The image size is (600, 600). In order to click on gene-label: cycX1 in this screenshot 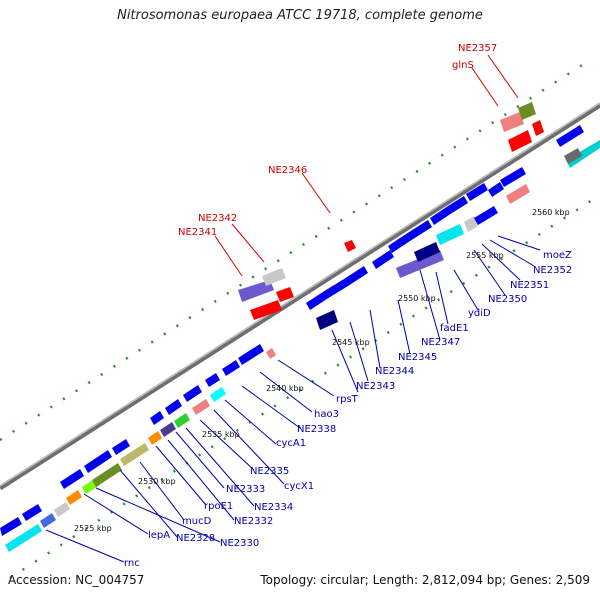, I will do `click(299, 486)`.